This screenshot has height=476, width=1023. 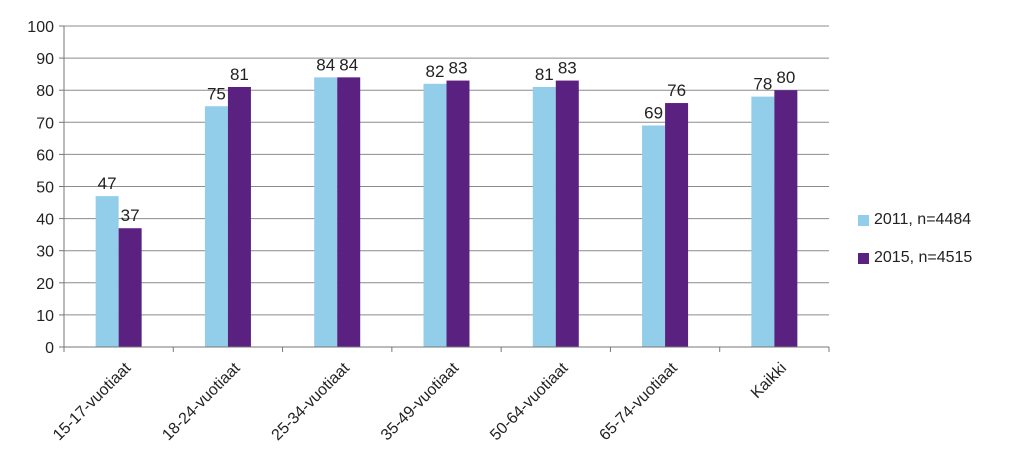 I want to click on category-label: Kaikki, so click(x=769, y=381).